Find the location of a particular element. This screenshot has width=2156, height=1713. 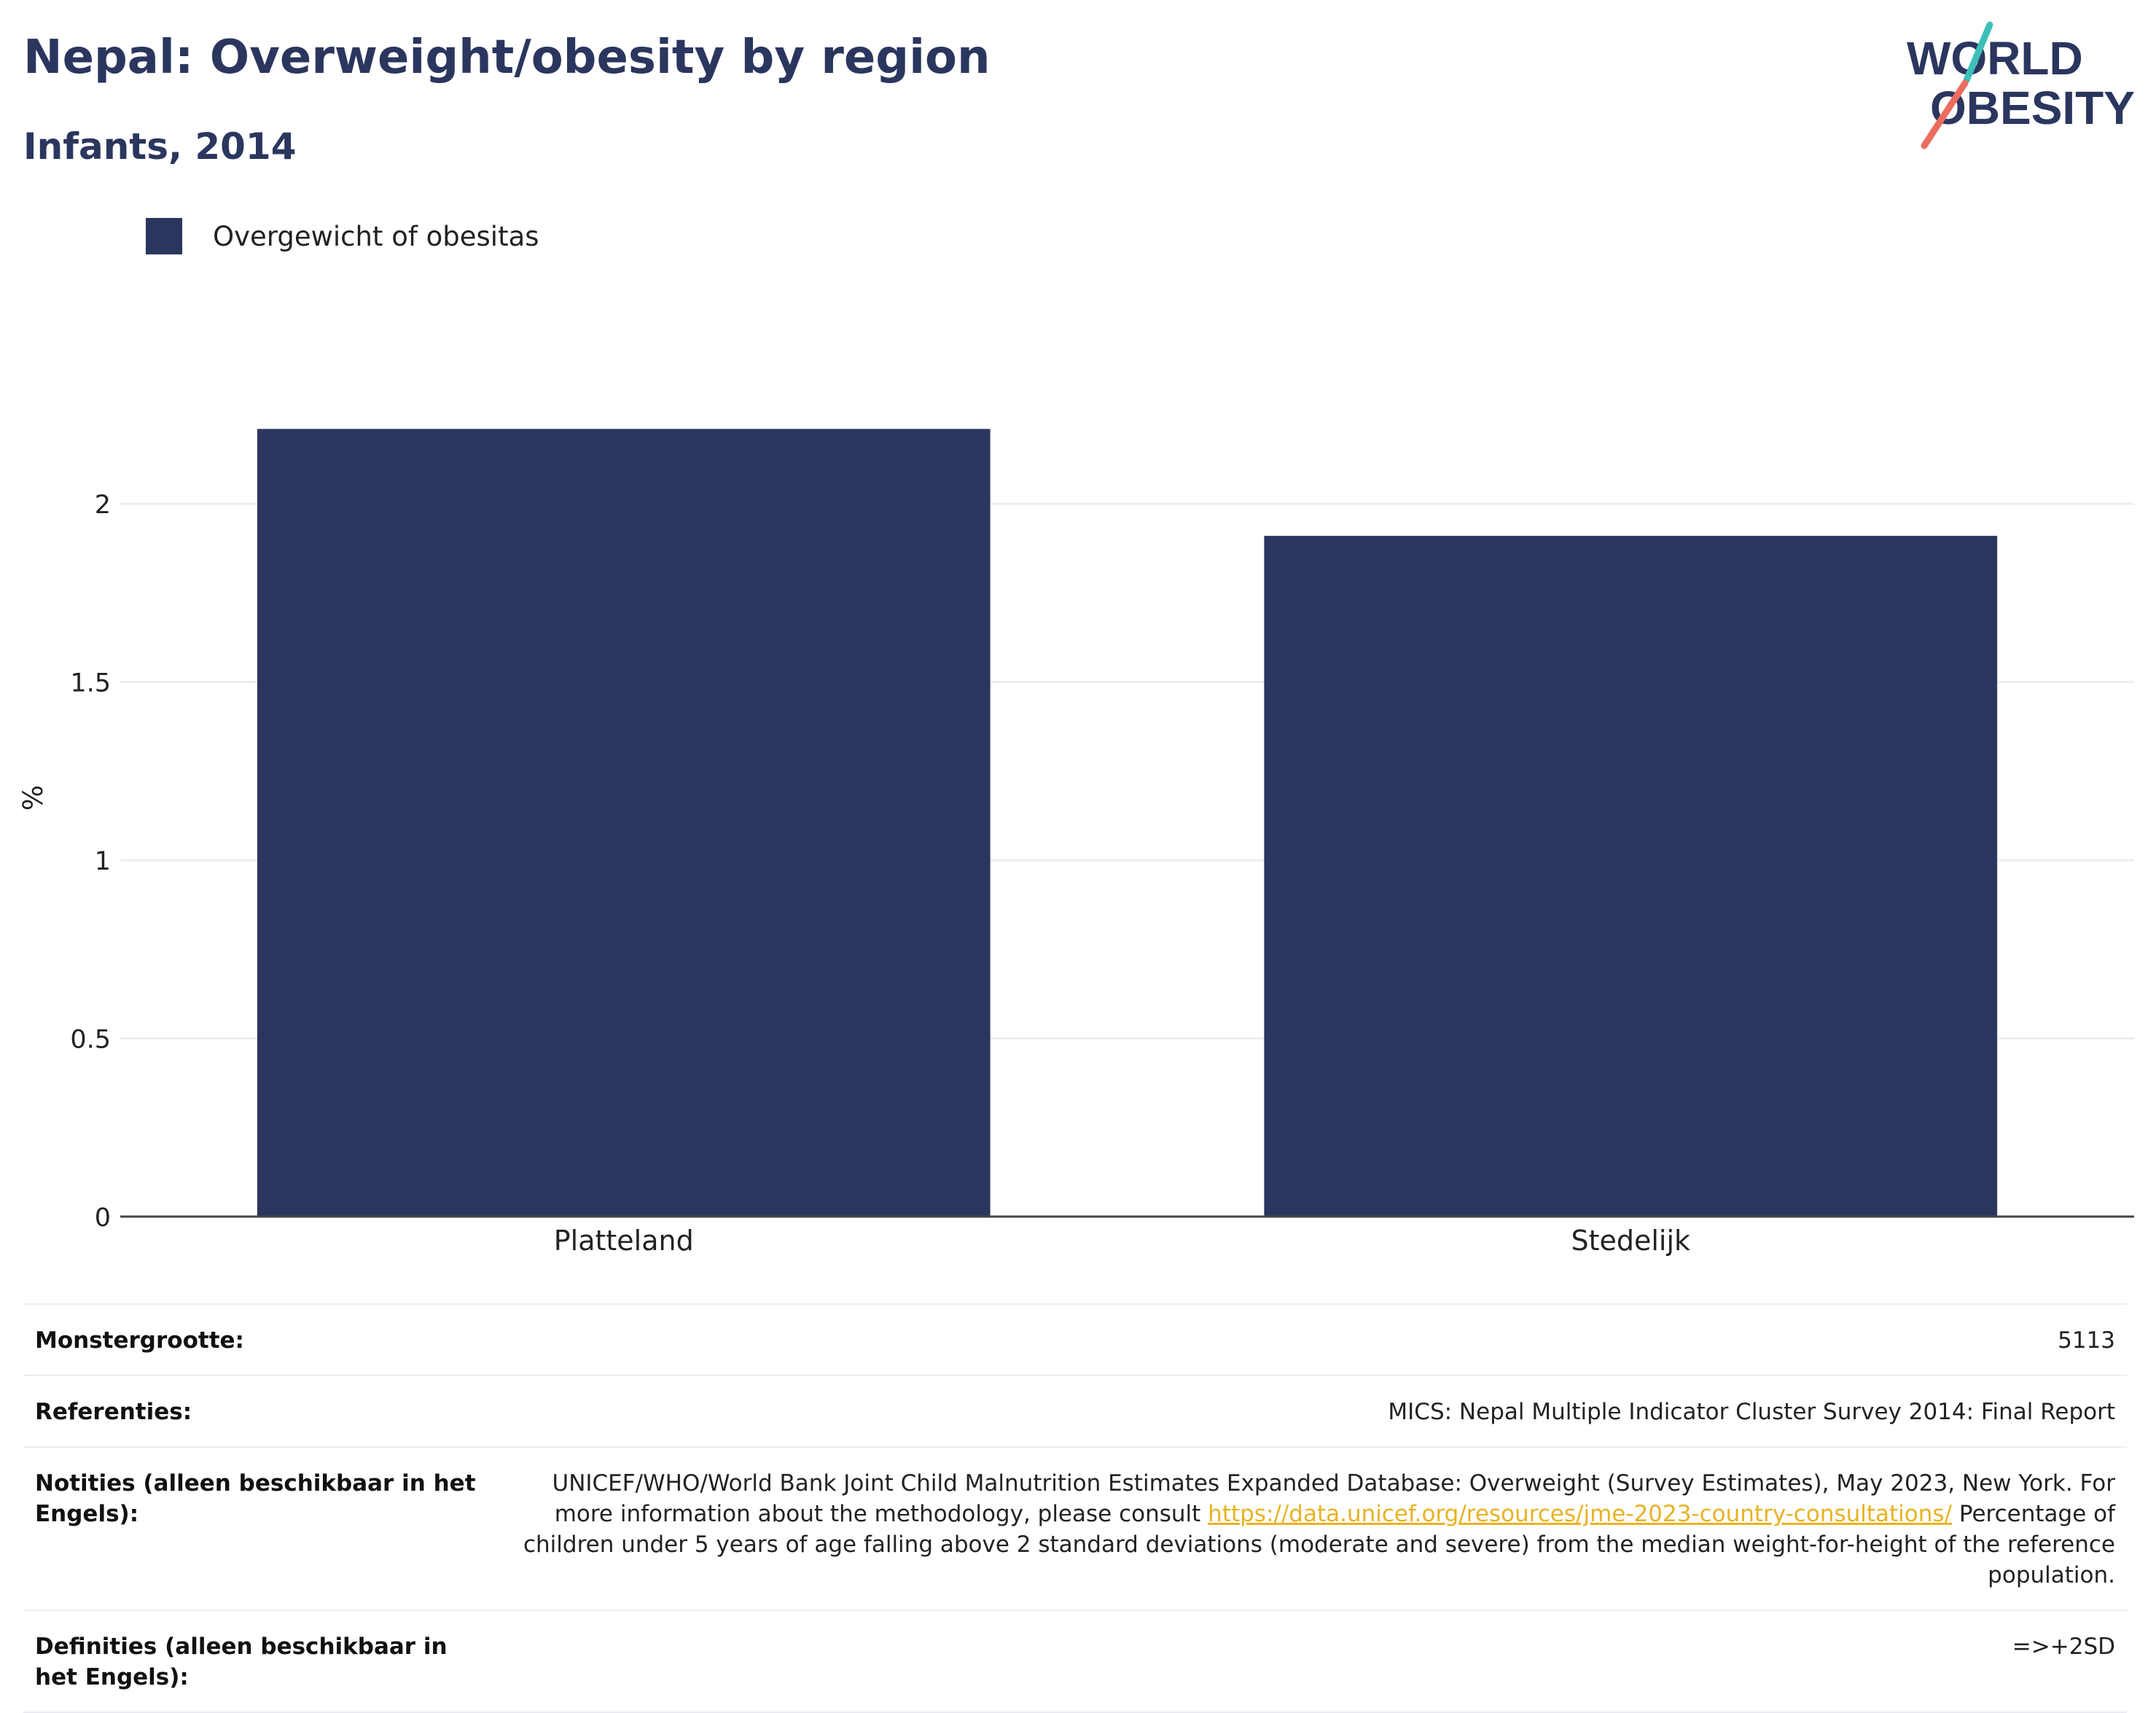

chart-legend: Overgewicht of obesitas is located at coordinates (343, 236).